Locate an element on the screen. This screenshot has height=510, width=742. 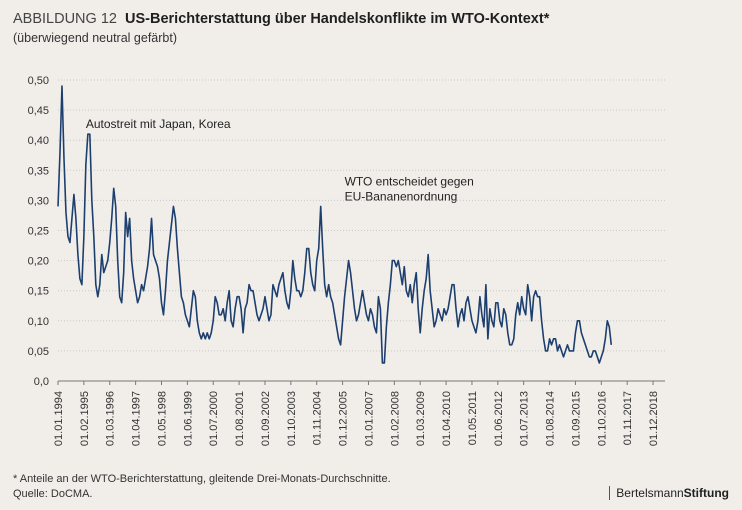
y-tick-label: 0,05 is located at coordinates (38, 352).